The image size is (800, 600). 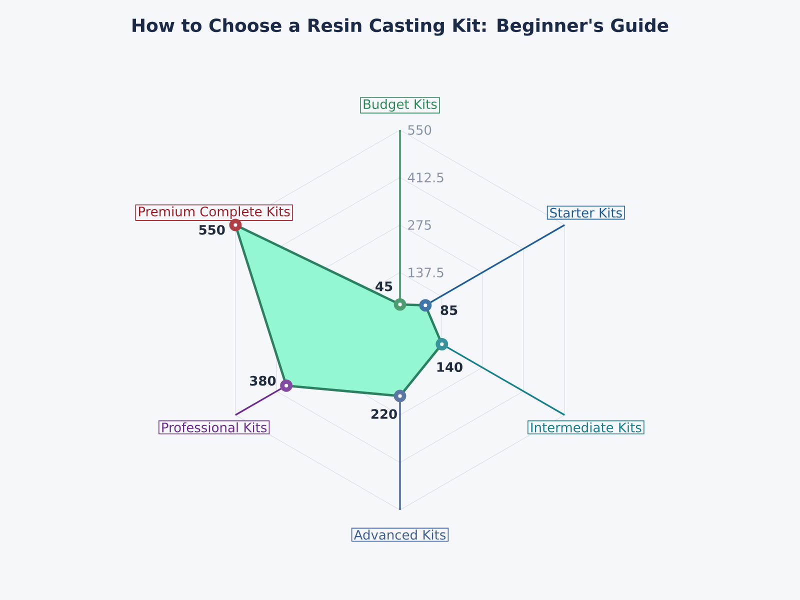 What do you see at coordinates (214, 212) in the screenshot?
I see `spoke-label: Premium Complete Kits` at bounding box center [214, 212].